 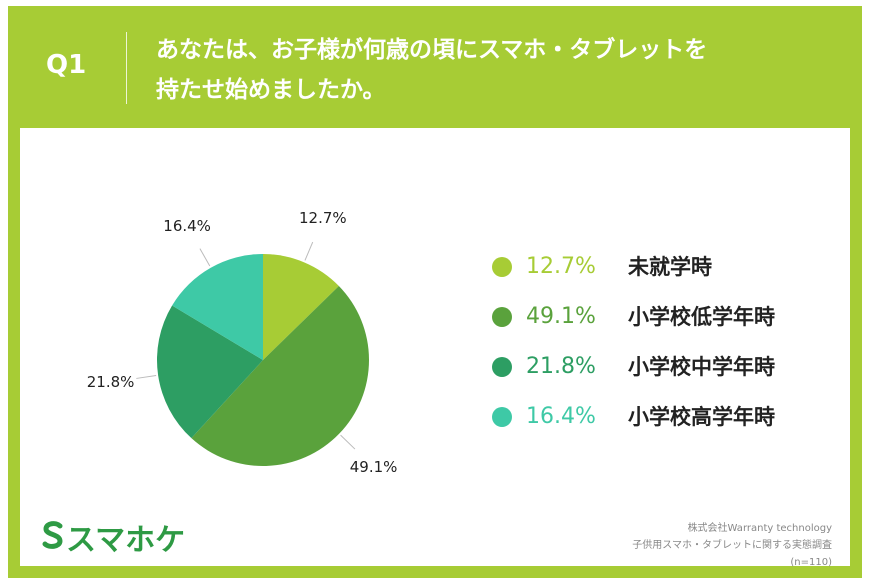 I want to click on legend-value: 49.1%, so click(x=561, y=316).